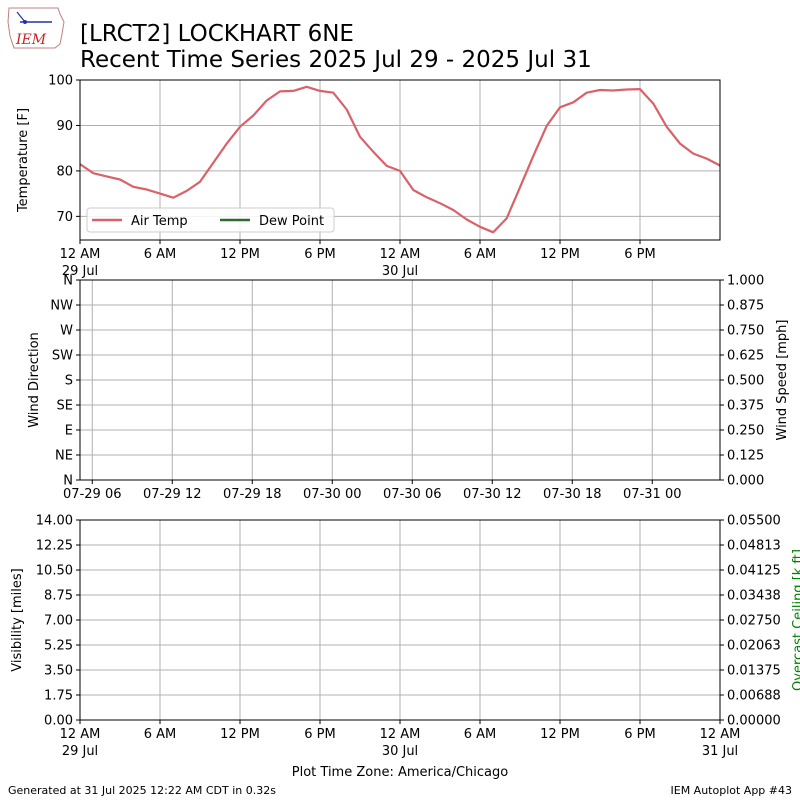 This screenshot has width=800, height=800. What do you see at coordinates (58, 621) in the screenshot?
I see `y-tick-label: 7.00` at bounding box center [58, 621].